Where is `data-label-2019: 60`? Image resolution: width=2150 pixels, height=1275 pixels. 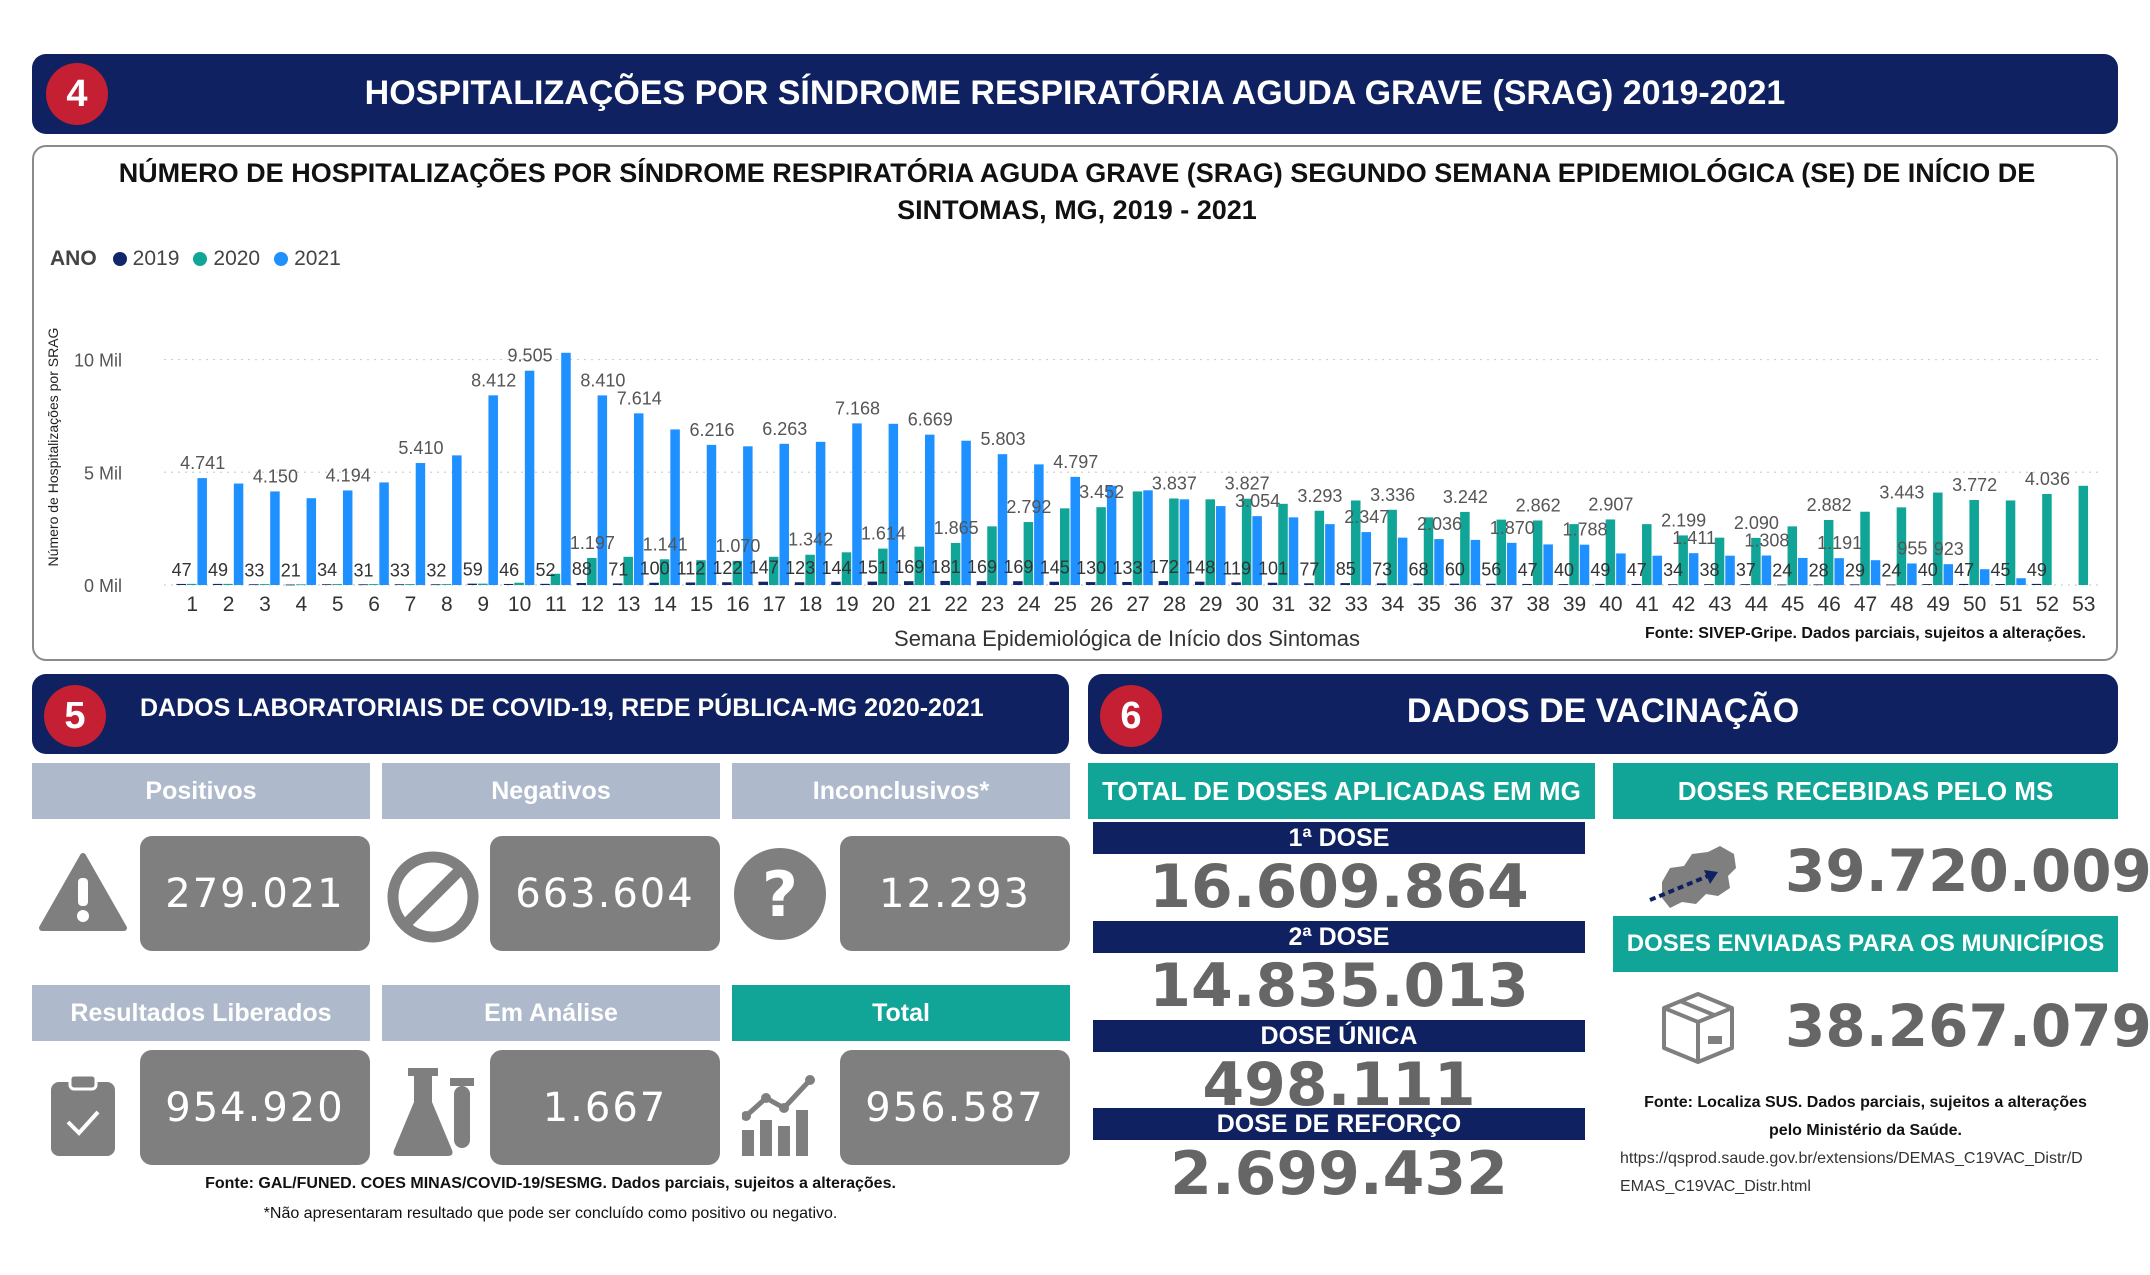
data-label-2019: 60 is located at coordinates (1455, 570).